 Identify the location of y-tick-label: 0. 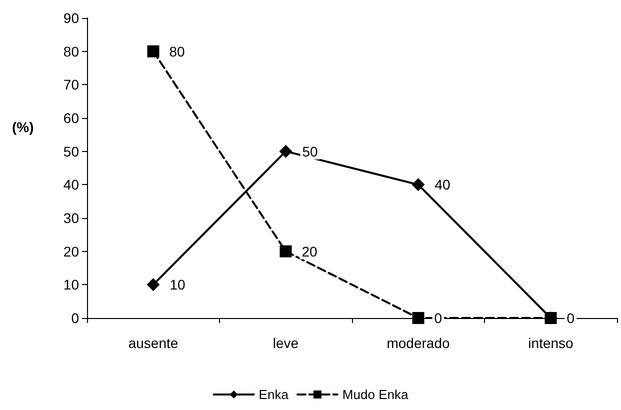
(75, 318).